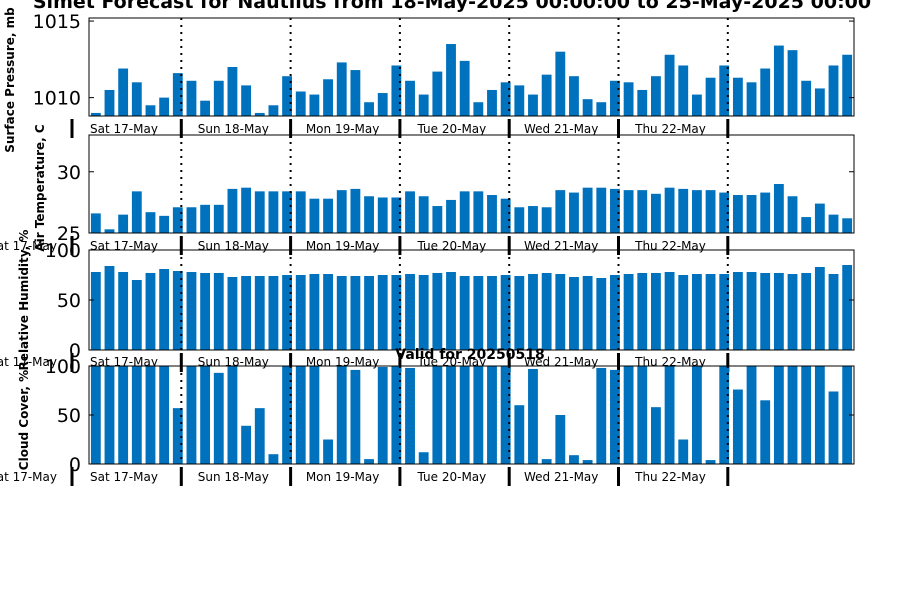 This screenshot has height=600, width=900. I want to click on day-label-edge: Sat 17-May, so click(28, 246).